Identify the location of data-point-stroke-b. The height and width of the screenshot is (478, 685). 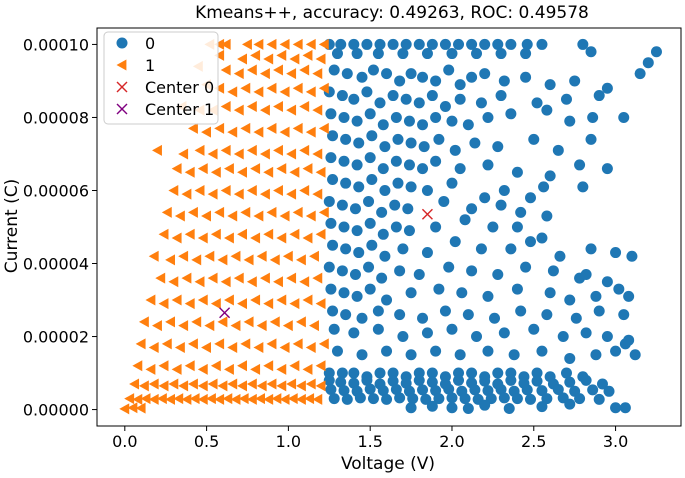
(225, 313).